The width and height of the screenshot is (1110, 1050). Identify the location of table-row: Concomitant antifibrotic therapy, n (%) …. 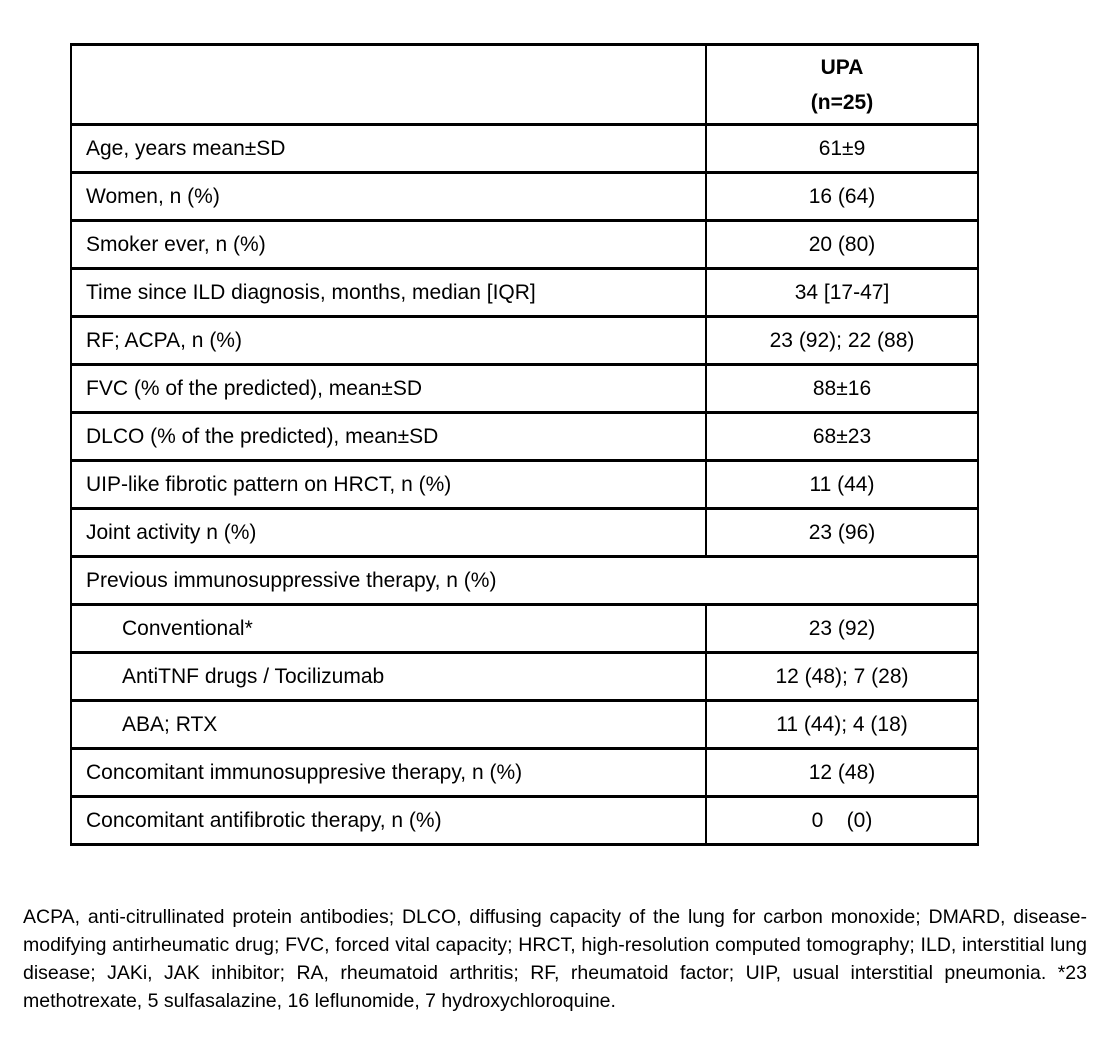
(524, 820).